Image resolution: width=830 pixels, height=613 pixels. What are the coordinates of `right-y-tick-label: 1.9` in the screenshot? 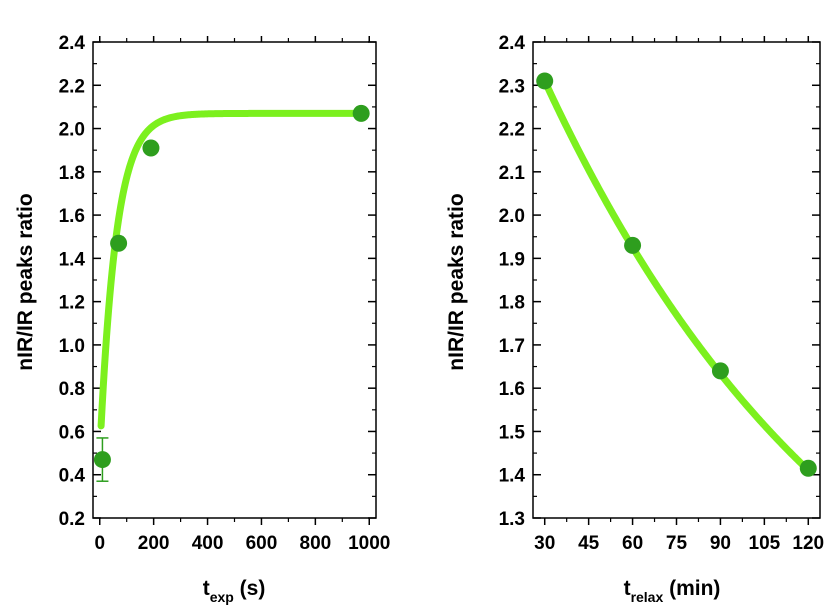 It's located at (512, 259).